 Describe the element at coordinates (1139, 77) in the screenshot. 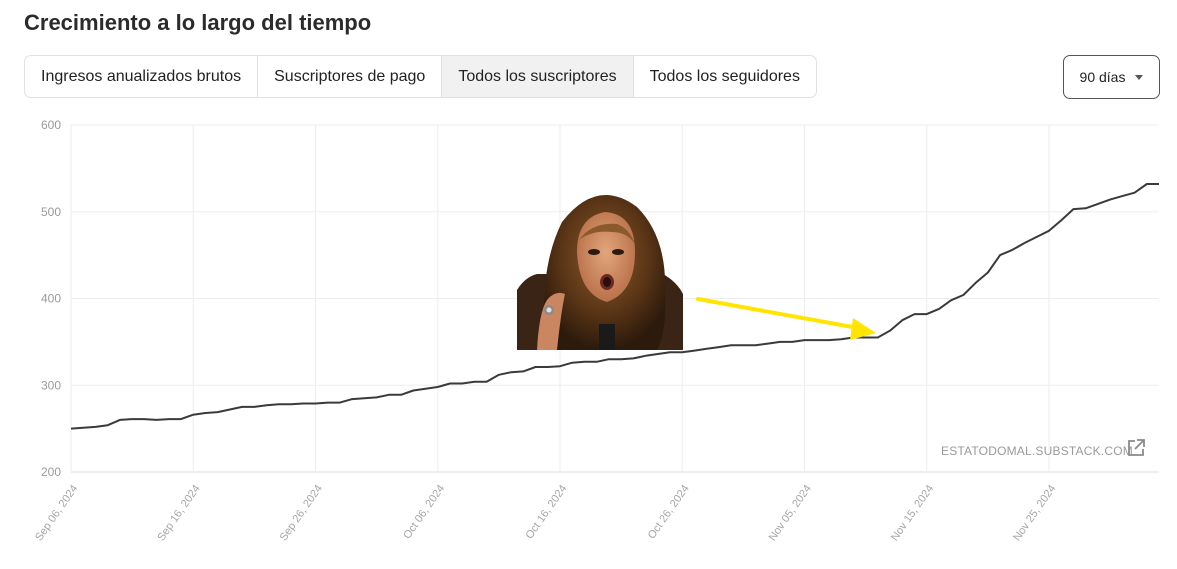

I see `chevron-down-icon` at that location.